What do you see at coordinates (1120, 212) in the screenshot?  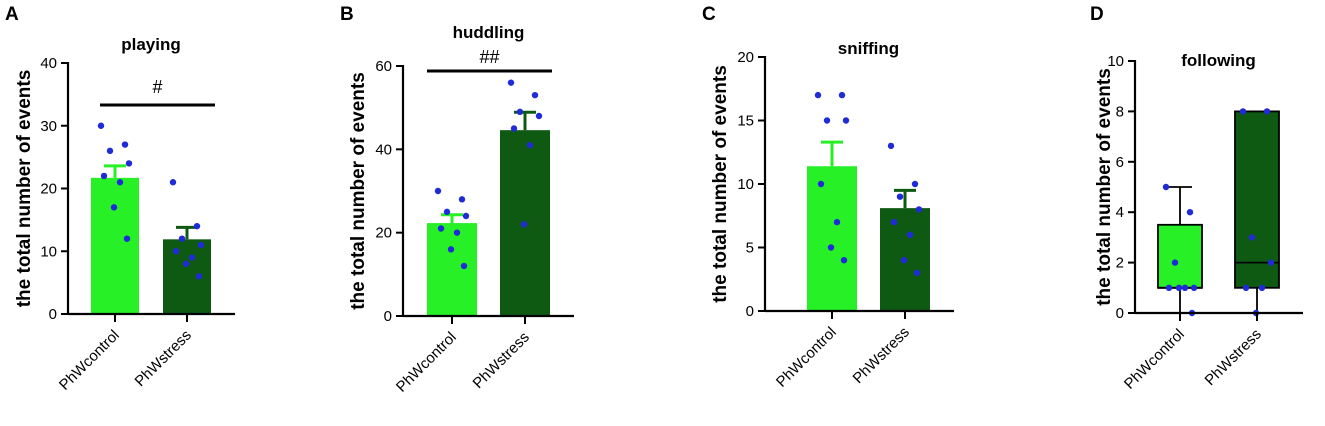 I see `y-tick-label: 4` at bounding box center [1120, 212].